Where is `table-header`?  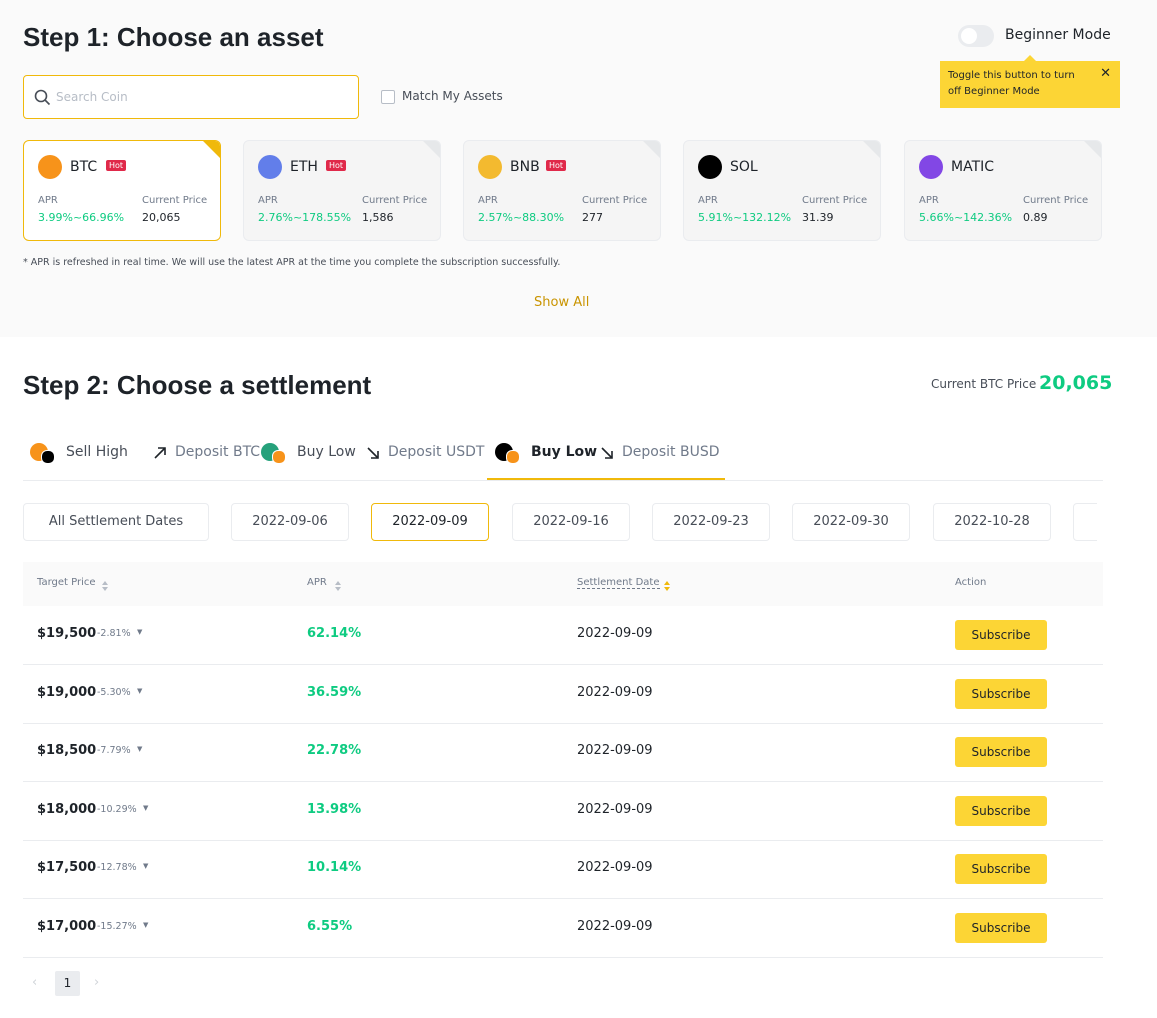
table-header is located at coordinates (563, 584).